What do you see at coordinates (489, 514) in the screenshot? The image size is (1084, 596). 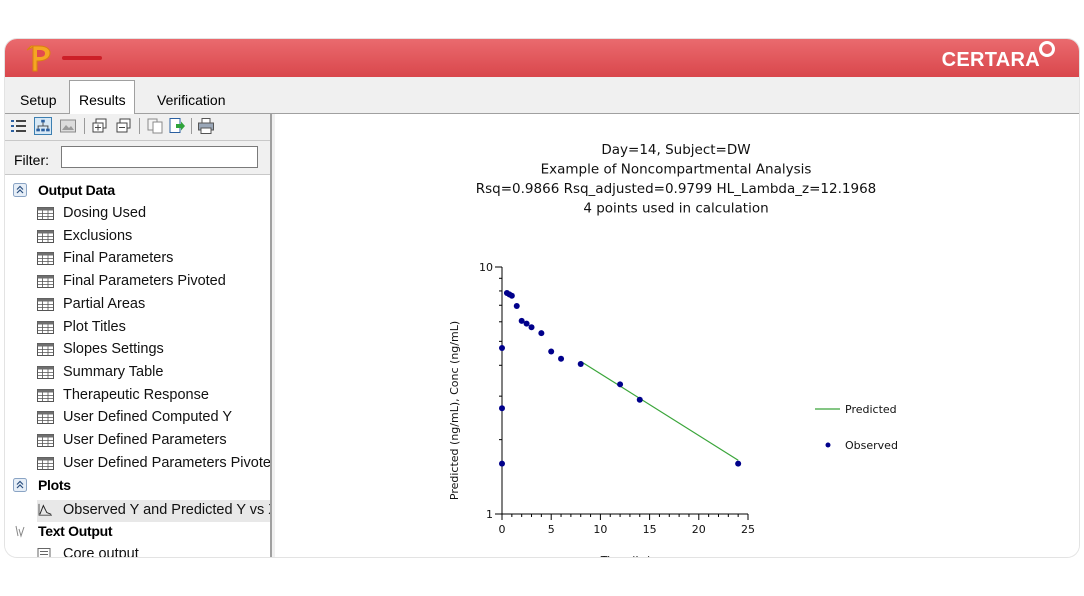 I see `y-tick-label: 1` at bounding box center [489, 514].